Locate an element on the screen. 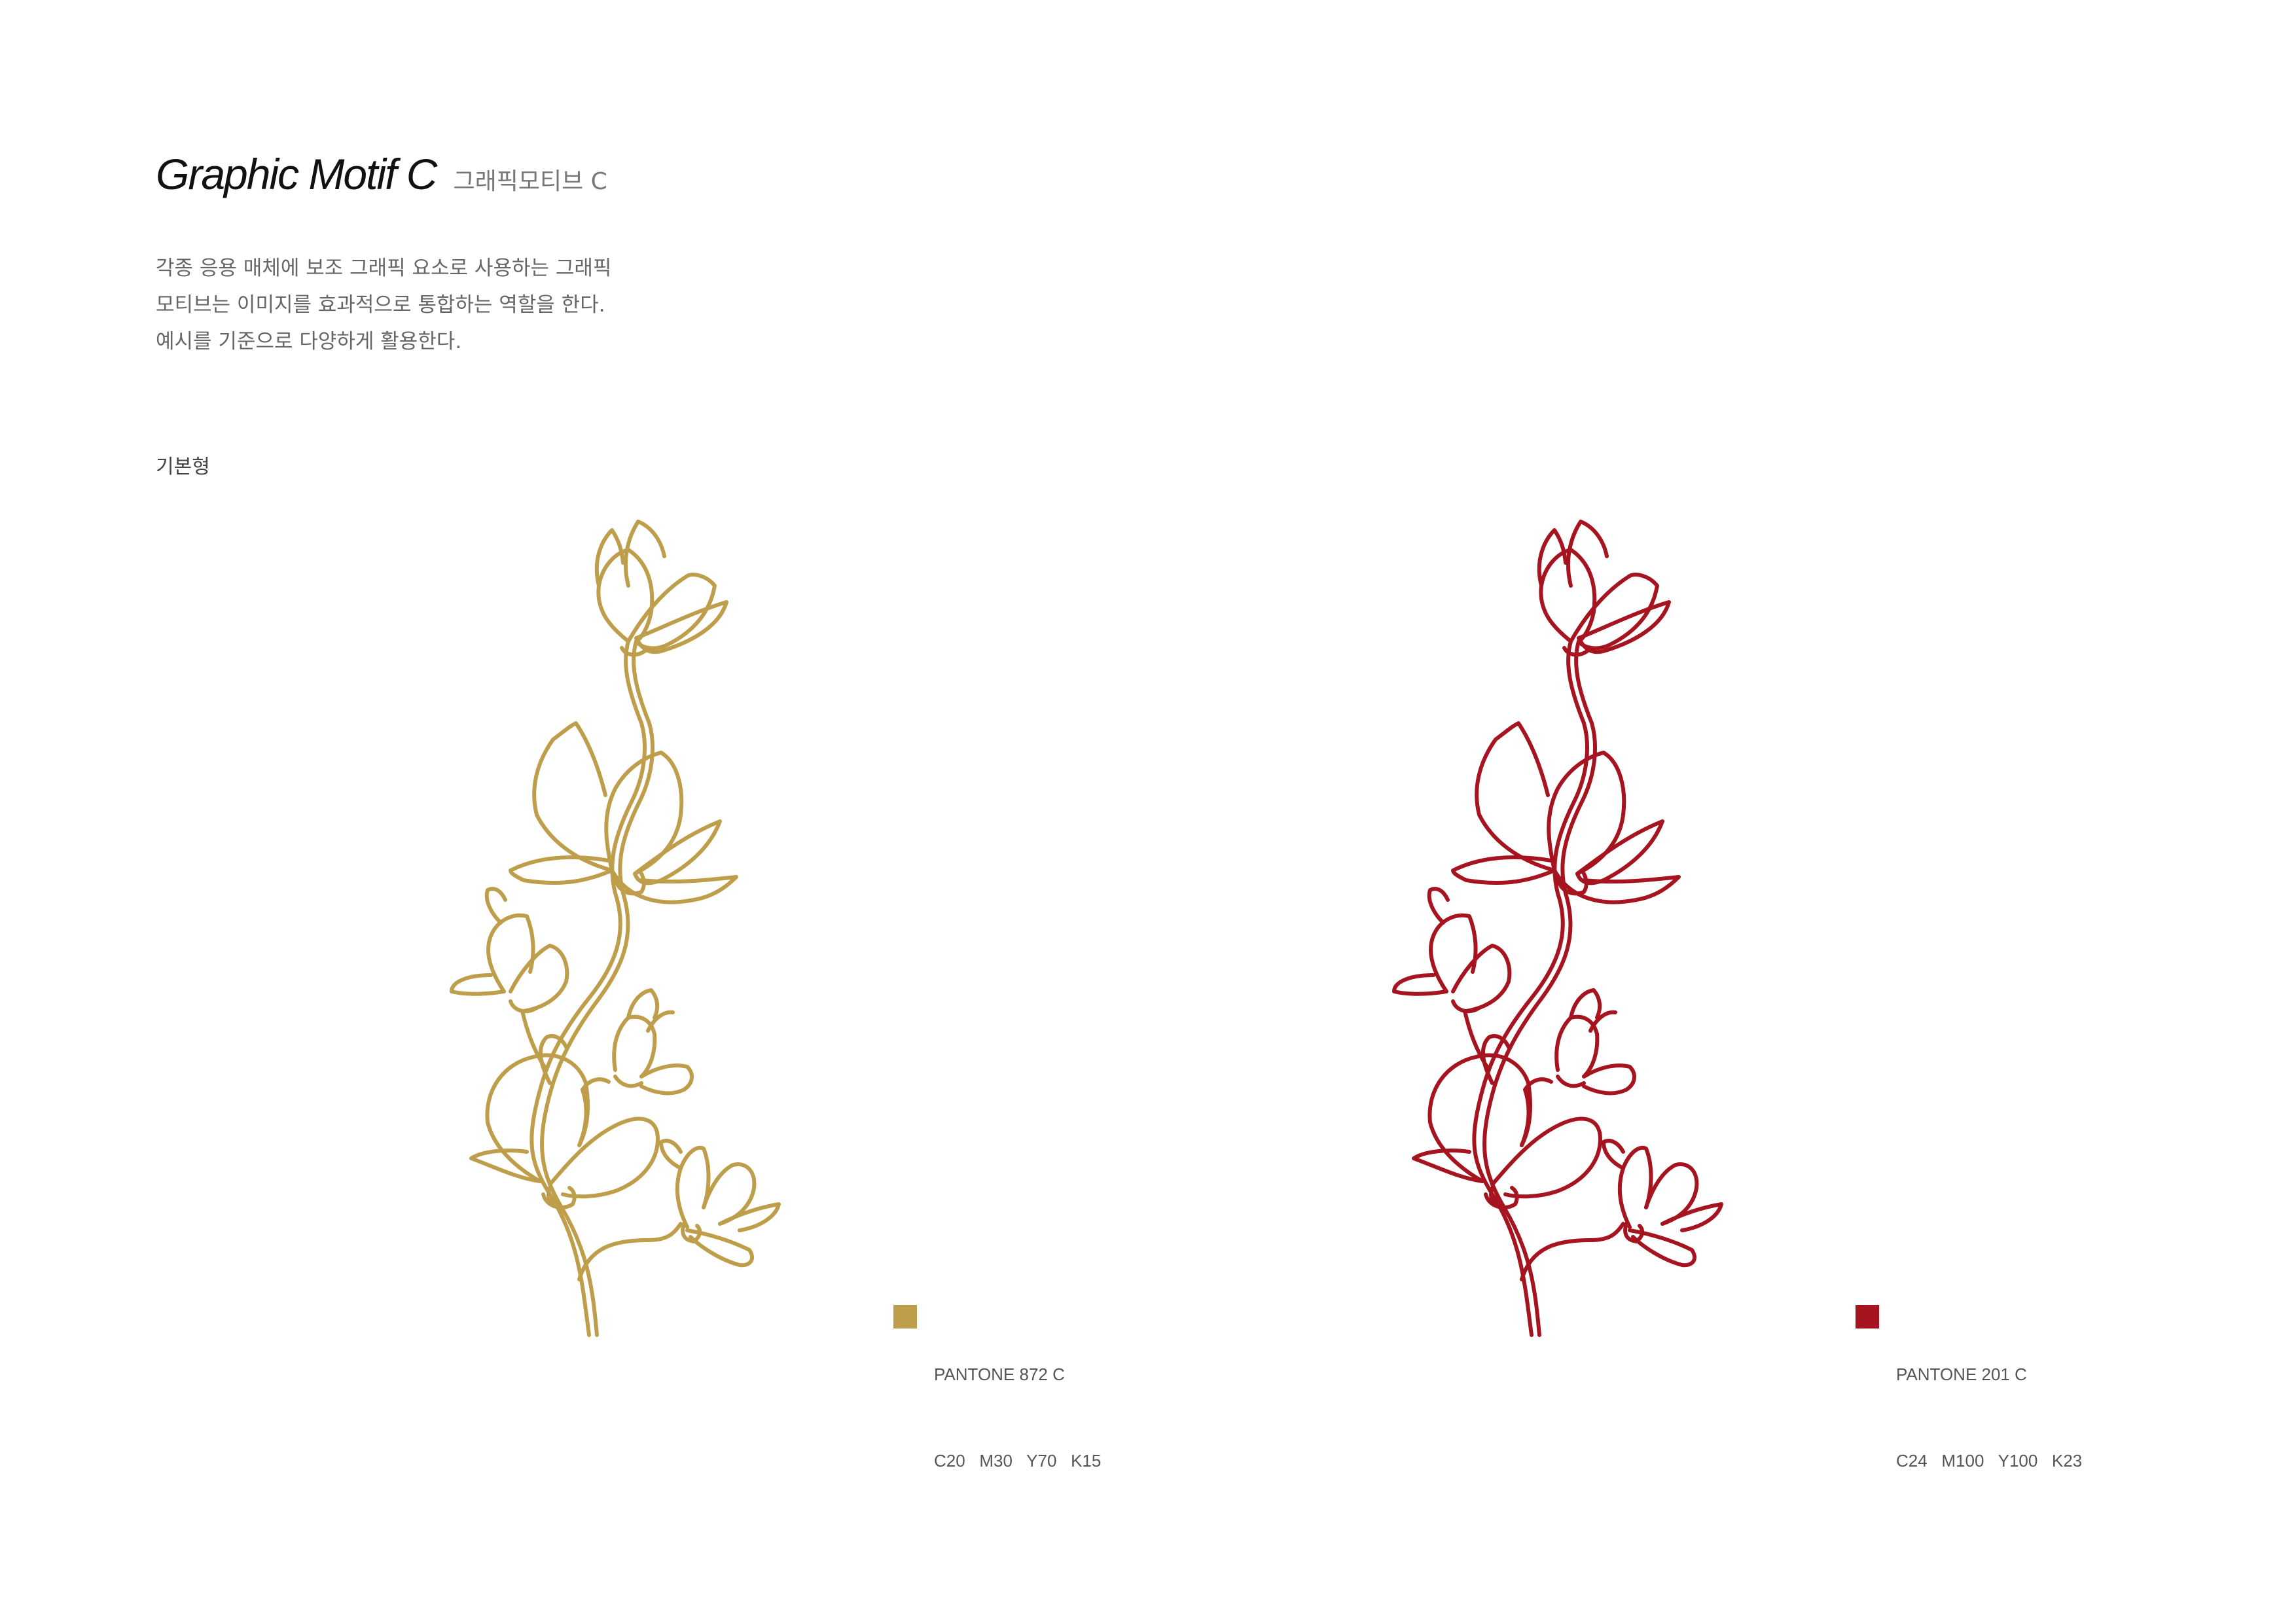  magnolia-motif-red is located at coordinates (1518, 932).